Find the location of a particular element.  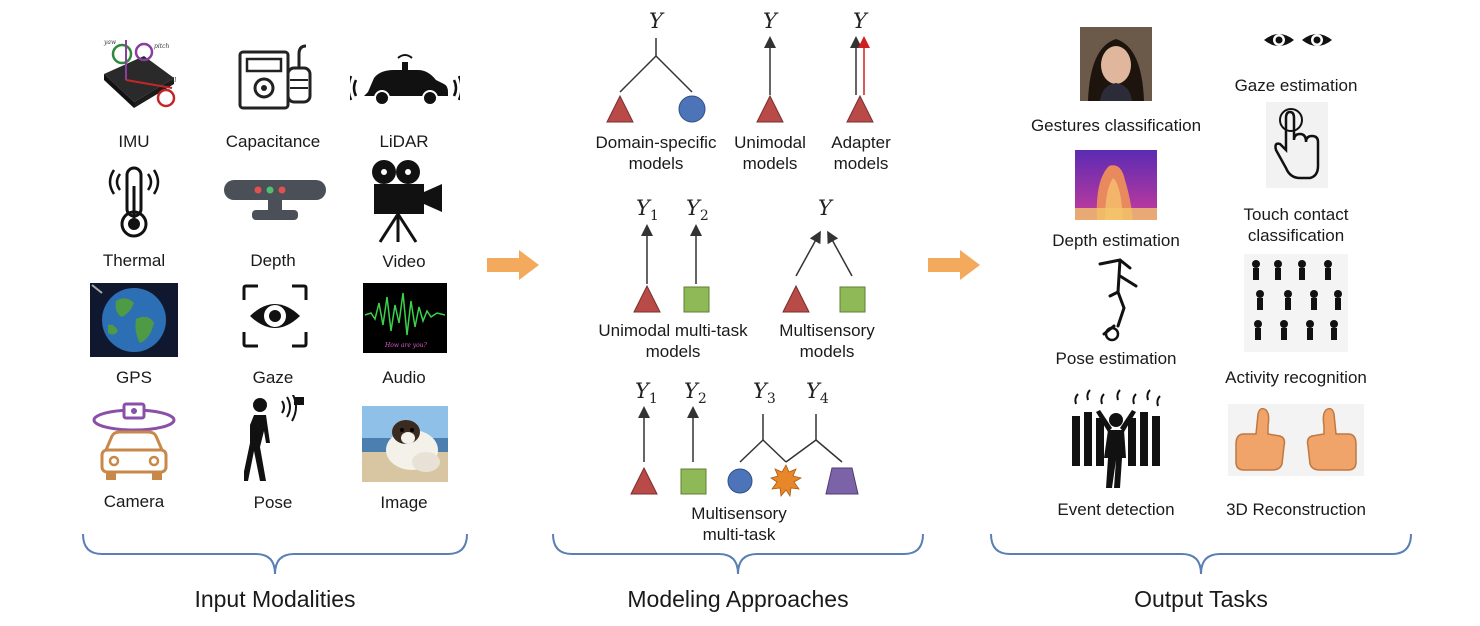

msmt-square is located at coordinates (693, 481).